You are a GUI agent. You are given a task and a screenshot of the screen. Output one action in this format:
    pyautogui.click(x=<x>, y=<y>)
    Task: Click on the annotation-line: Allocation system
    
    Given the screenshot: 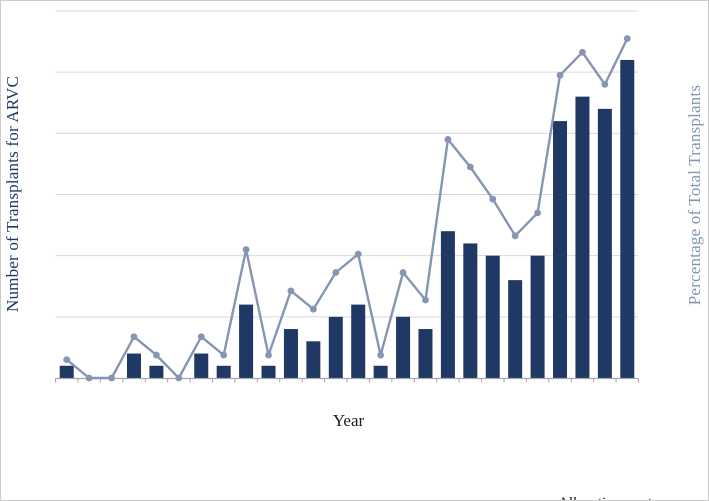 What is the action you would take?
    pyautogui.click(x=614, y=497)
    